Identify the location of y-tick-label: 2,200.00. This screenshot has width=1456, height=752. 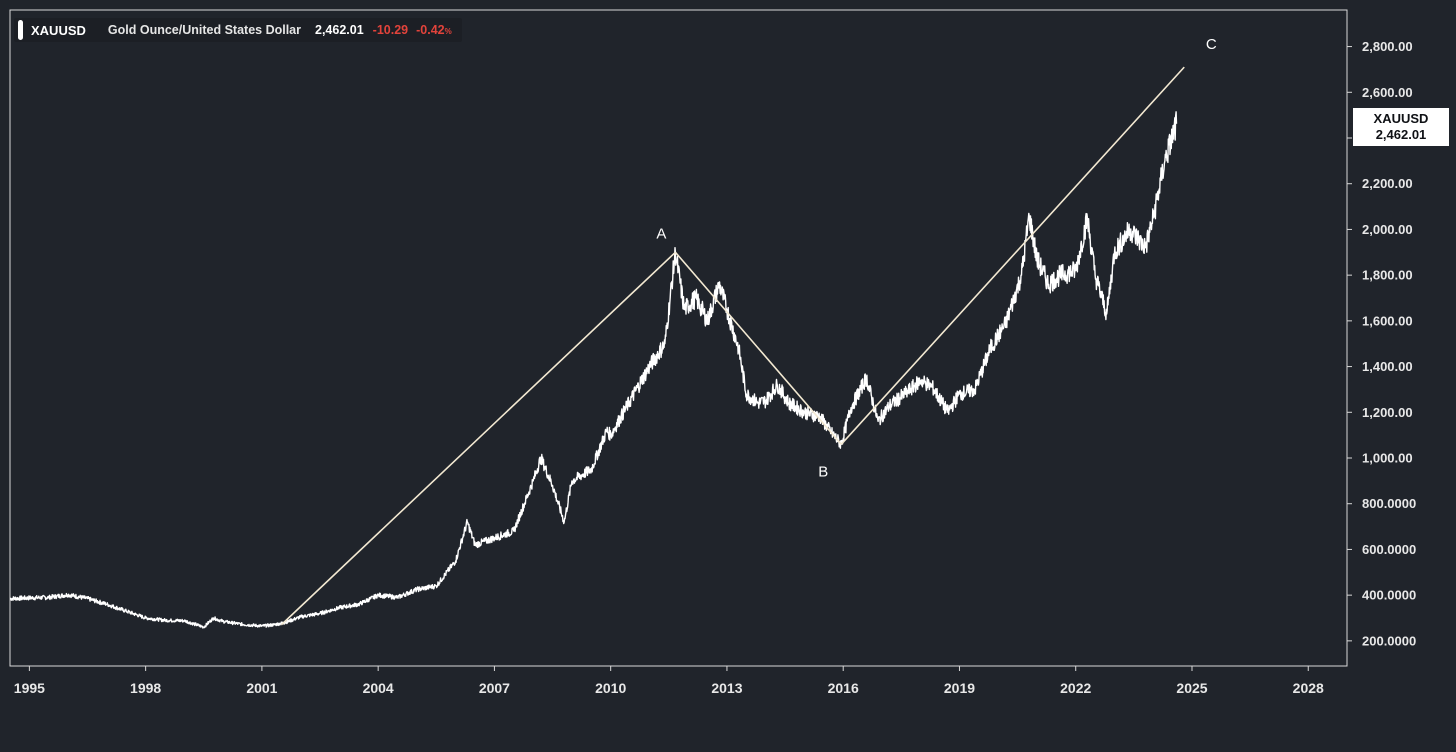
(1387, 183).